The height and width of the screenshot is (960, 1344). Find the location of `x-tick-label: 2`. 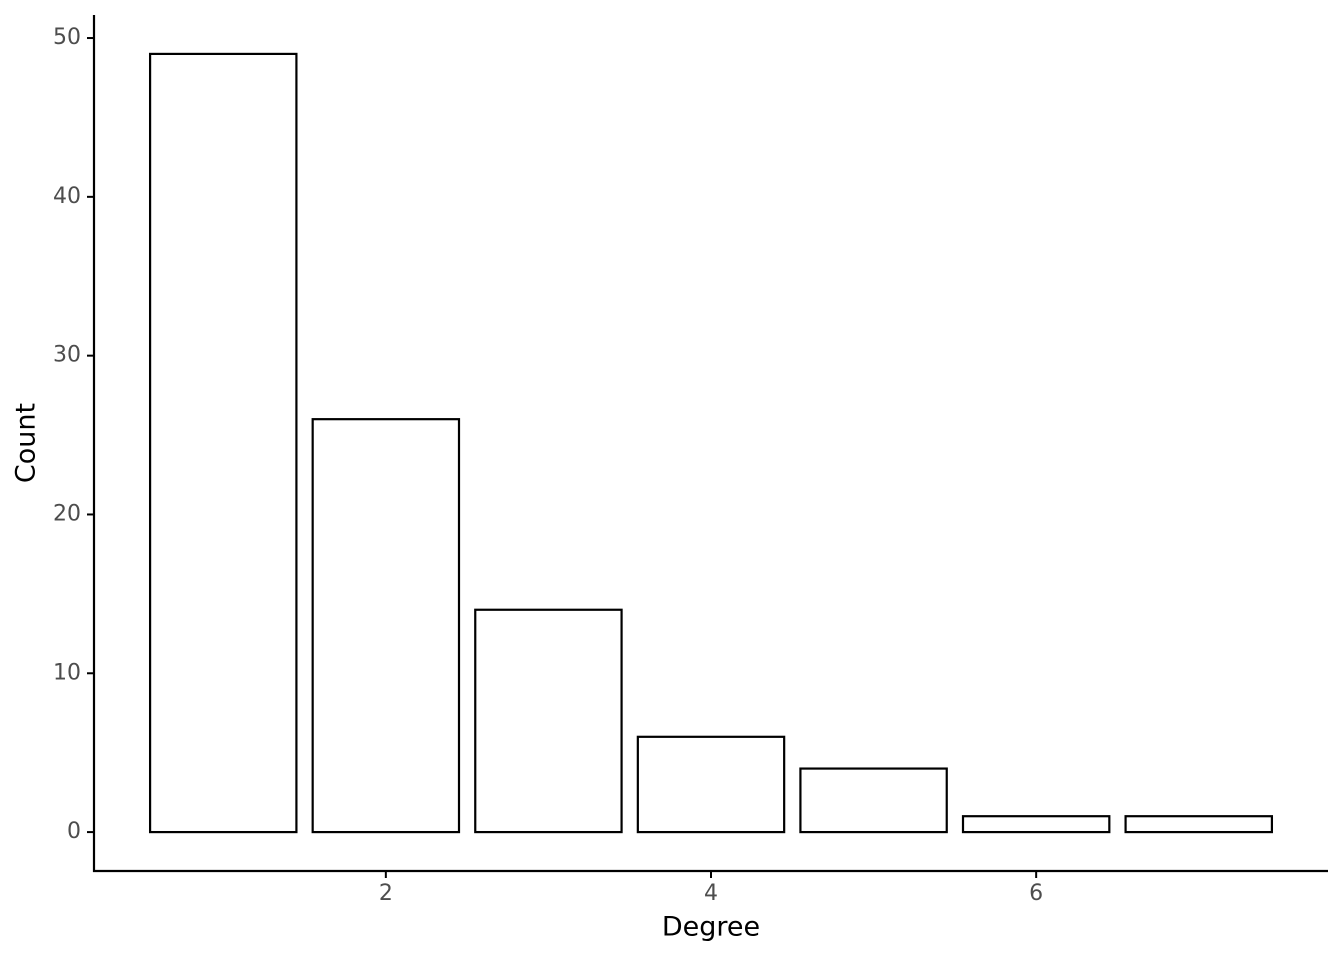

x-tick-label: 2 is located at coordinates (386, 893).